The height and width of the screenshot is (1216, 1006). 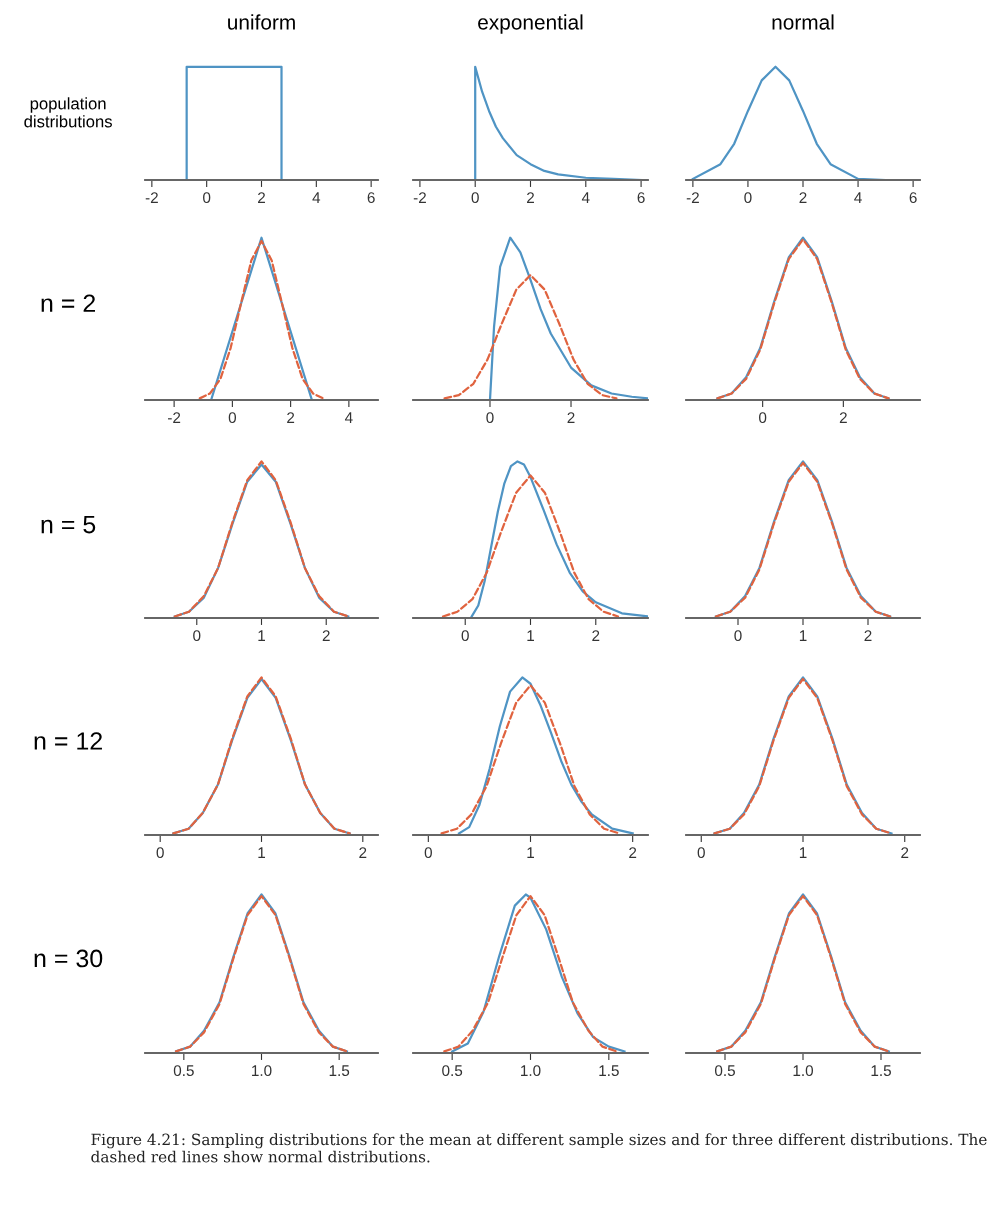 What do you see at coordinates (261, 22) in the screenshot?
I see `chart-title: uniform` at bounding box center [261, 22].